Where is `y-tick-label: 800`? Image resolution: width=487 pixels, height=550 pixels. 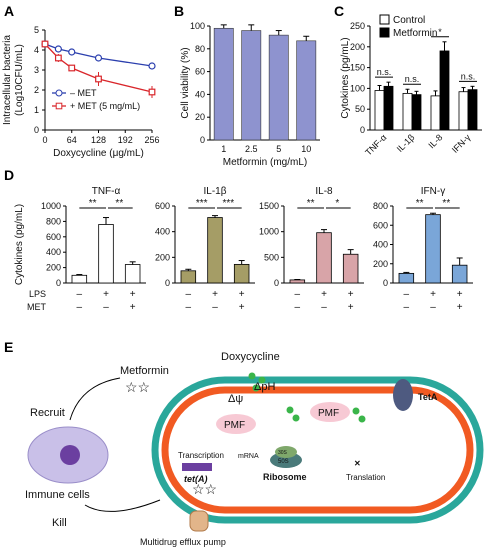 y-tick-label: 800 is located at coordinates (53, 221).